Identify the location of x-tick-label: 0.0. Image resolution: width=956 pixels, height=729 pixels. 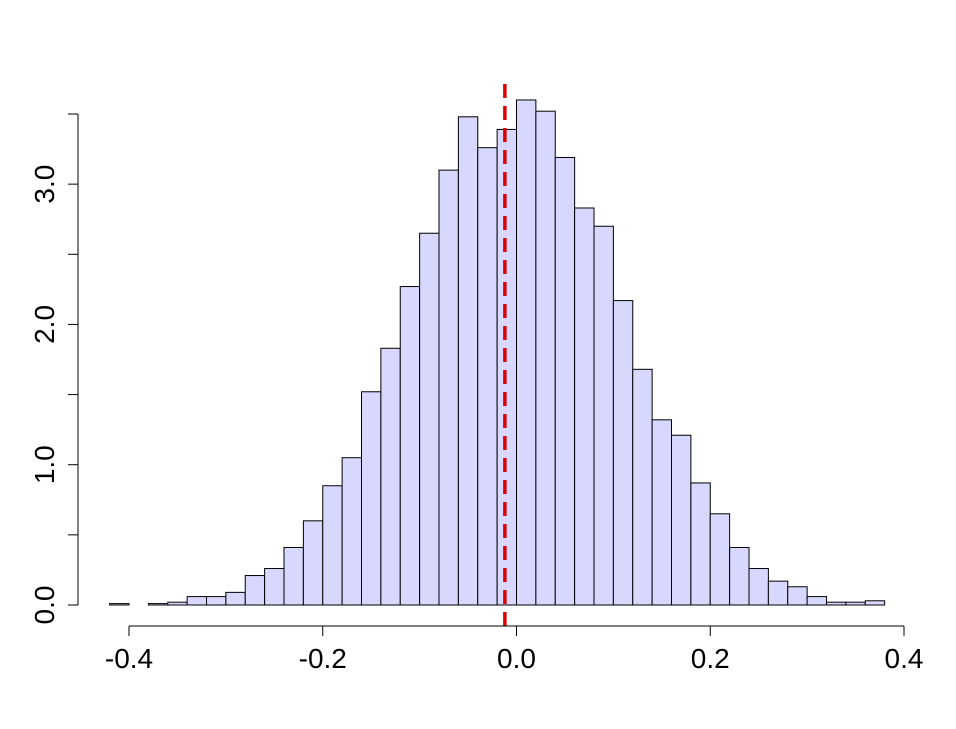
(516, 658).